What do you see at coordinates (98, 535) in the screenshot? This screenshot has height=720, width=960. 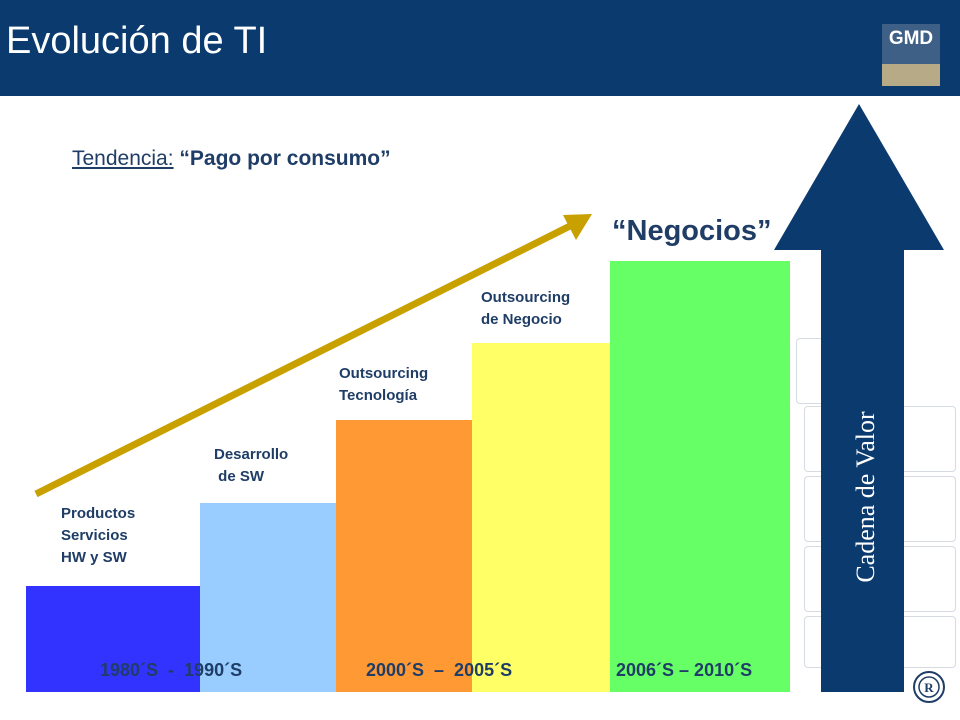 I see `stage-label-1: Productos Servicios HW y SW` at bounding box center [98, 535].